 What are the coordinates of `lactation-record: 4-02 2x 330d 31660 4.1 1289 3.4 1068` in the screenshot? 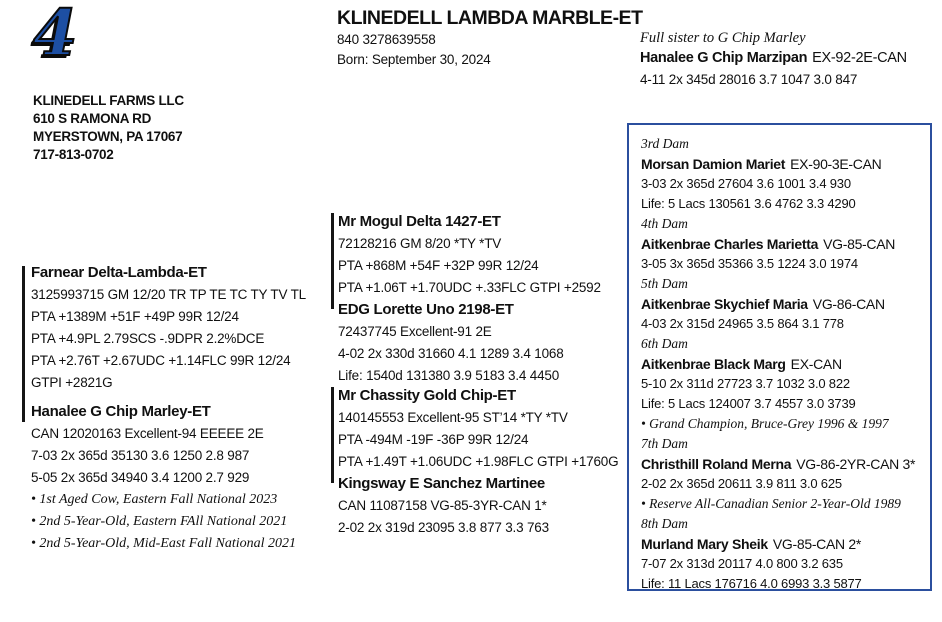 It's located at (451, 353).